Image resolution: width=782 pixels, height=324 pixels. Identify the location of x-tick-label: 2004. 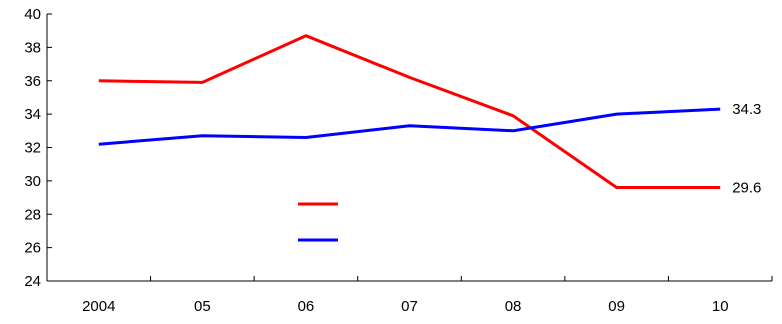
(98, 306).